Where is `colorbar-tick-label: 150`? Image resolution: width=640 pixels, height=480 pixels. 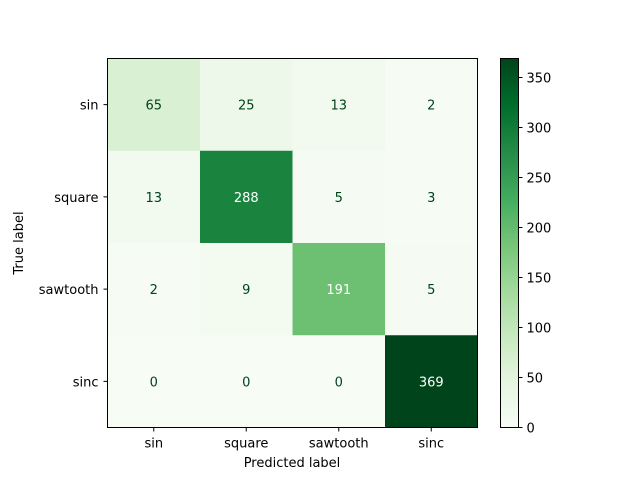
colorbar-tick-label: 150 is located at coordinates (539, 279).